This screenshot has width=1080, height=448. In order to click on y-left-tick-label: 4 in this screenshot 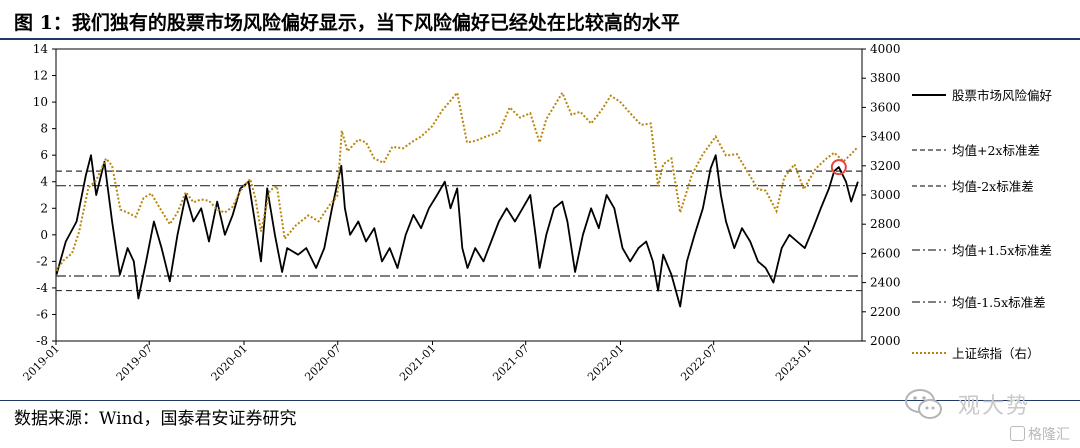, I will do `click(44, 182)`.